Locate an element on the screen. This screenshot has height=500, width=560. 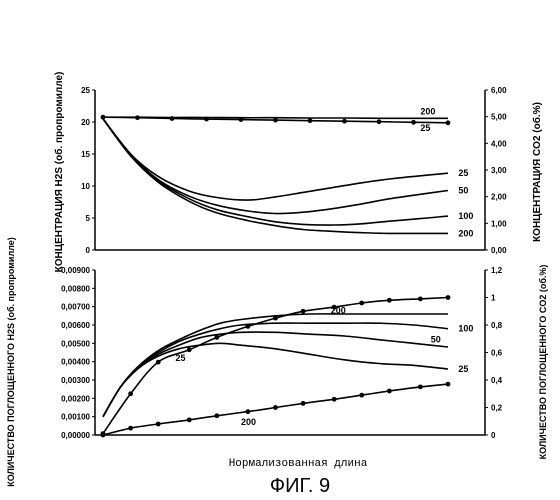
tick-label-left: 0,00000 is located at coordinates (75, 435).